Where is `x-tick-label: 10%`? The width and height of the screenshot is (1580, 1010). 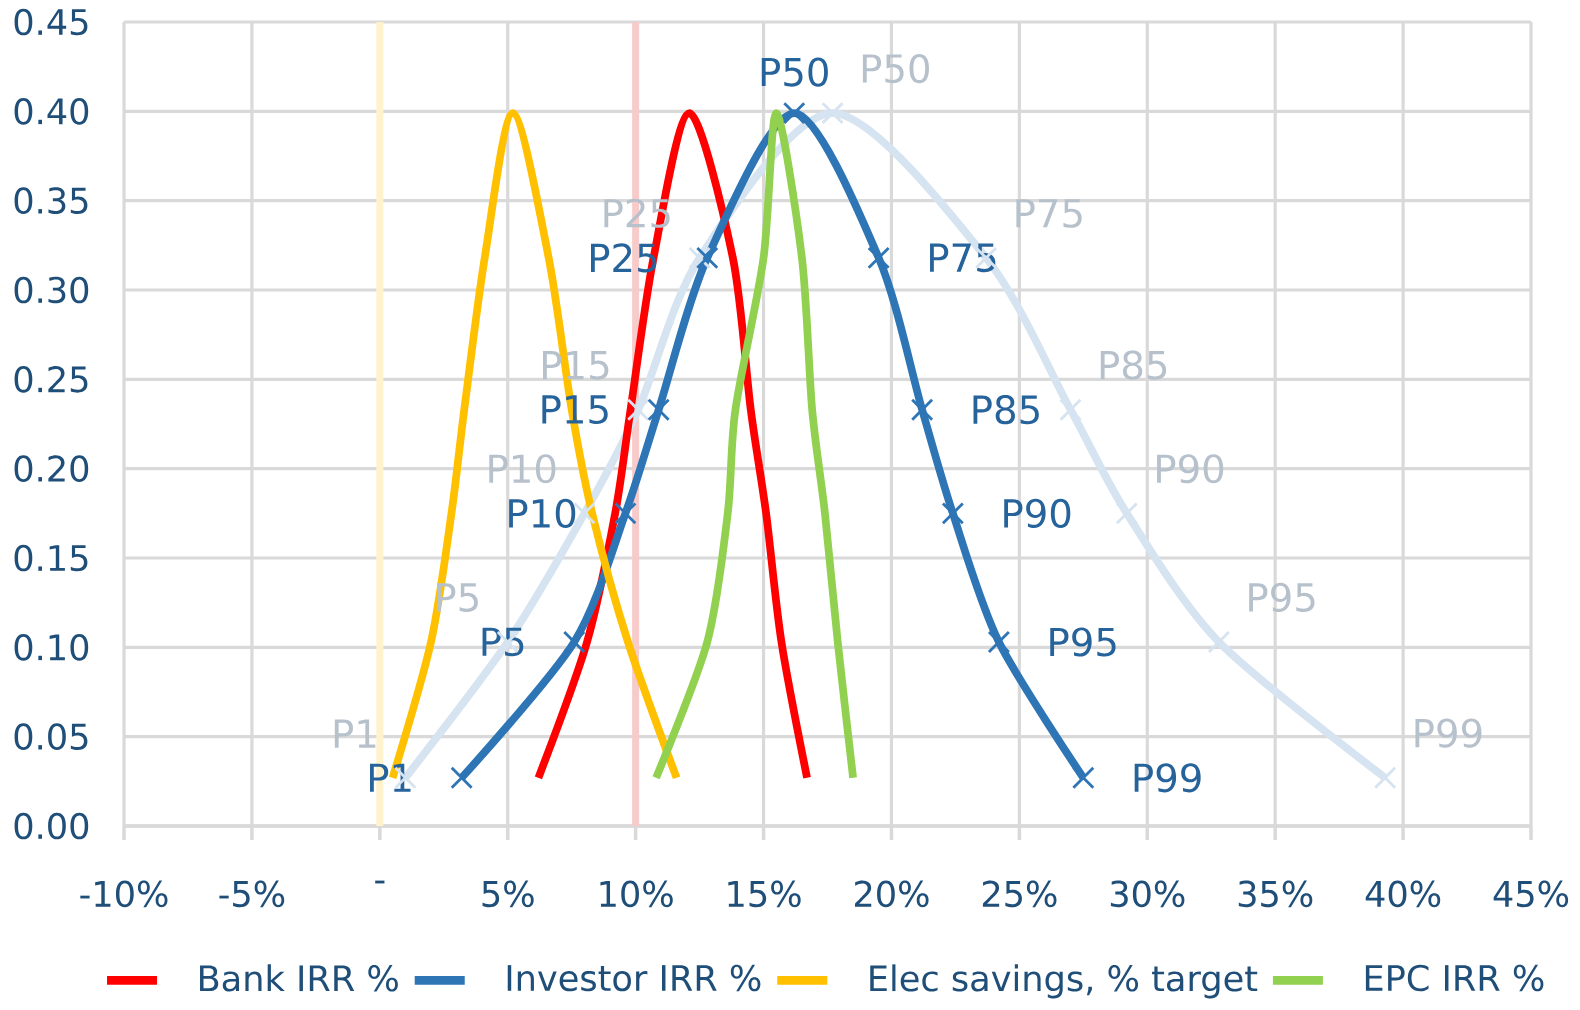 x-tick-label: 10% is located at coordinates (636, 894).